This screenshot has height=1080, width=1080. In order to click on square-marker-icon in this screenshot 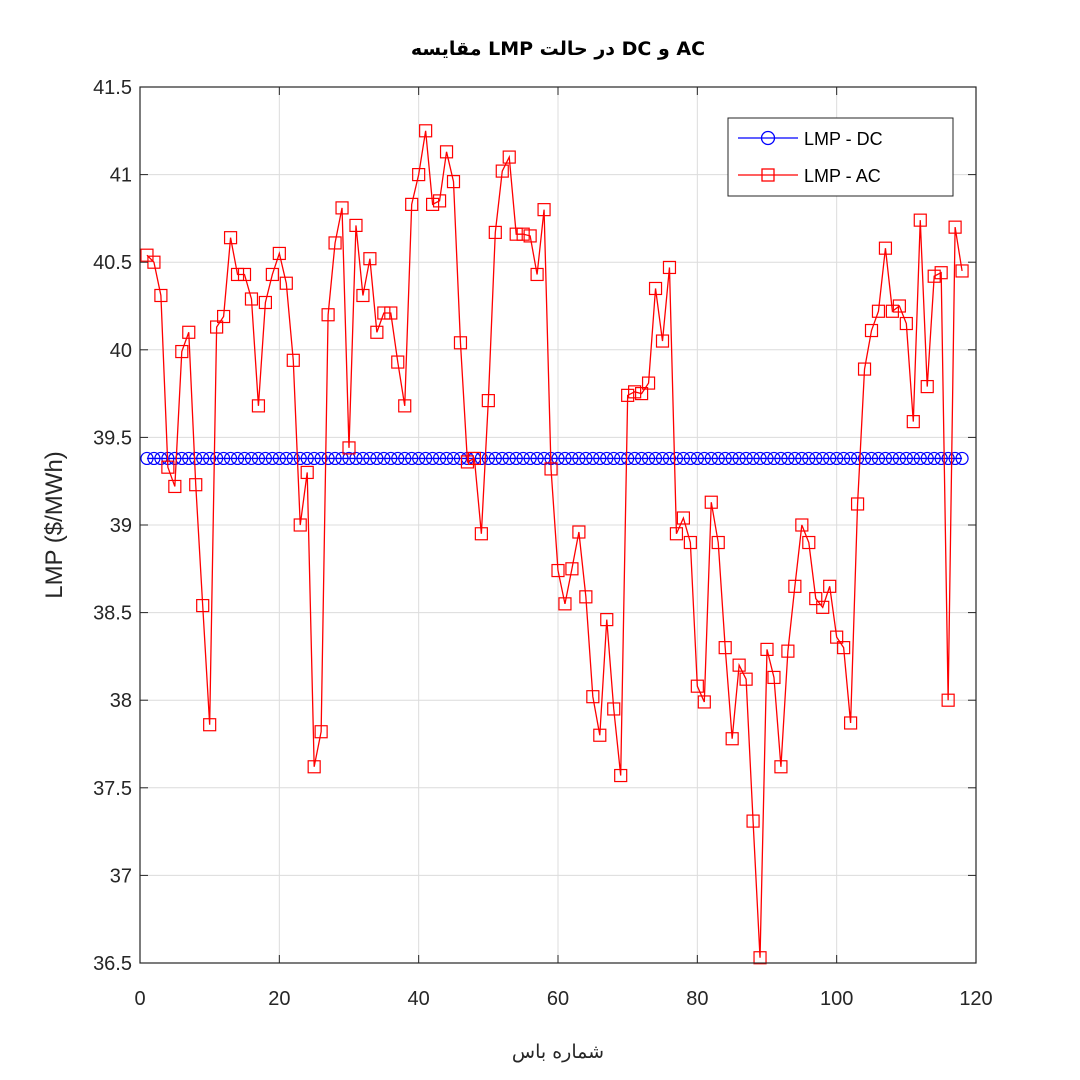, I will do `click(768, 175)`.